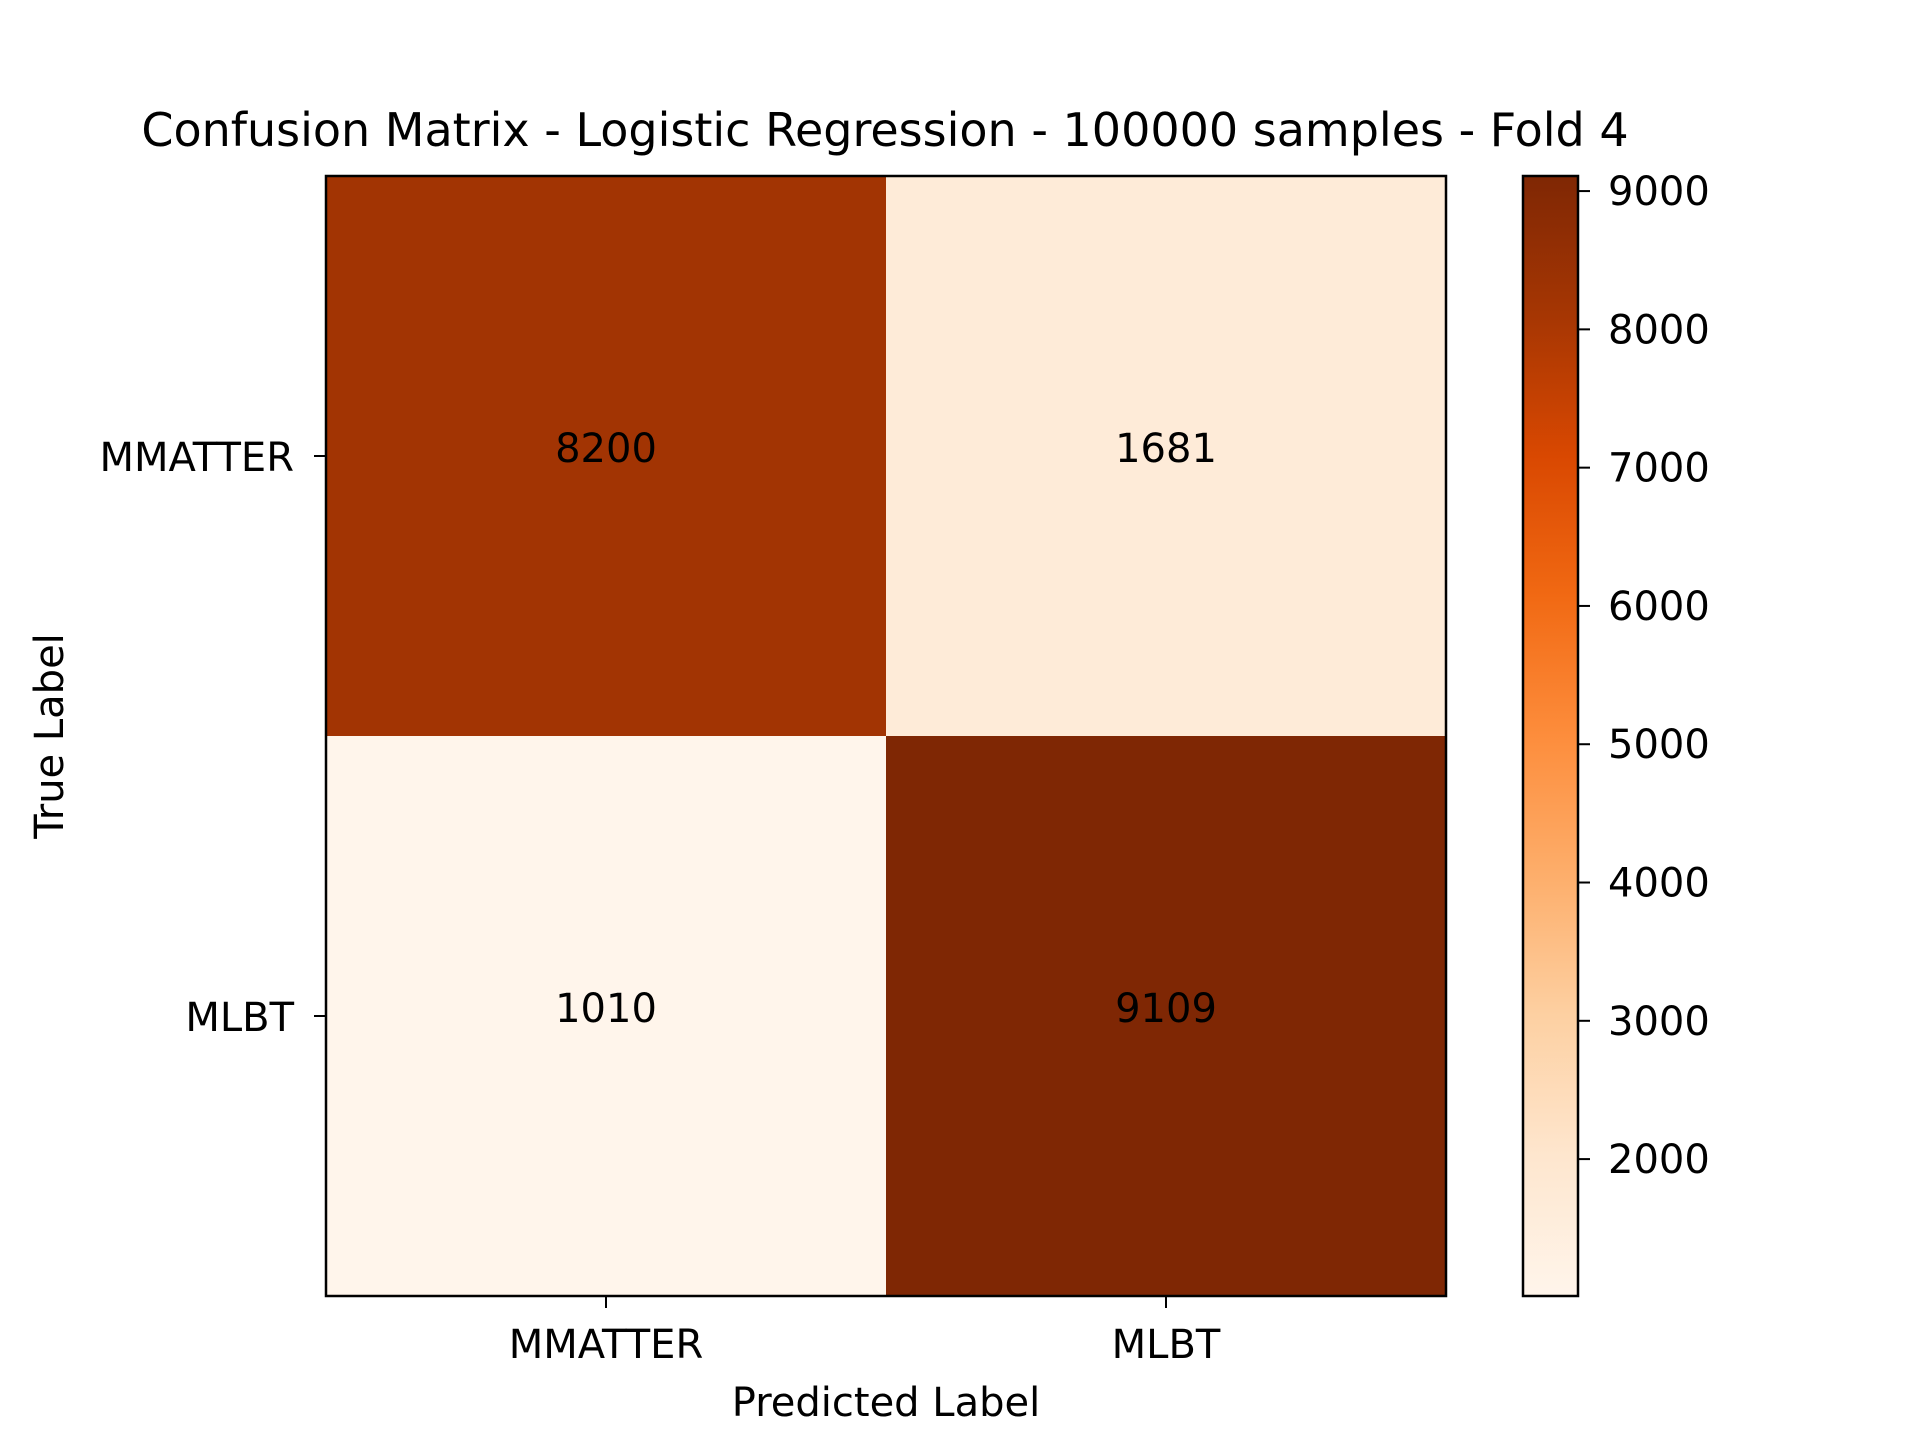 Image resolution: width=1920 pixels, height=1440 pixels. I want to click on x-tick-label: MLBT, so click(1166, 1345).